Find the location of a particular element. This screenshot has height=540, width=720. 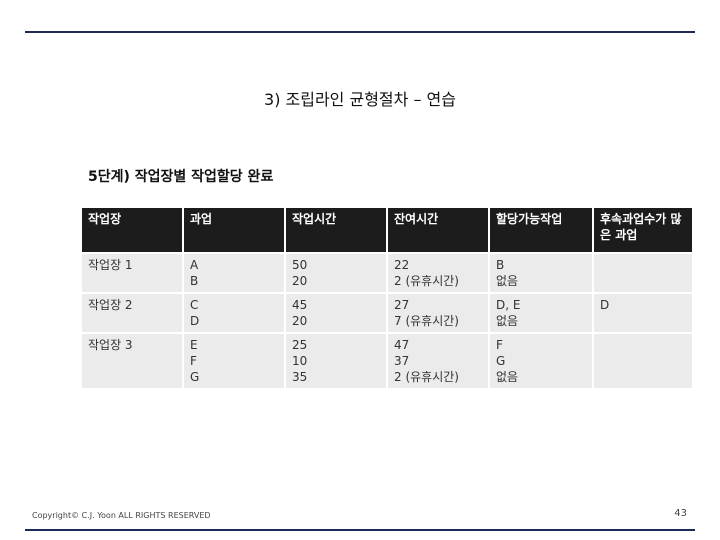

table-cell: 22 2 (유휴시간) is located at coordinates (438, 273).